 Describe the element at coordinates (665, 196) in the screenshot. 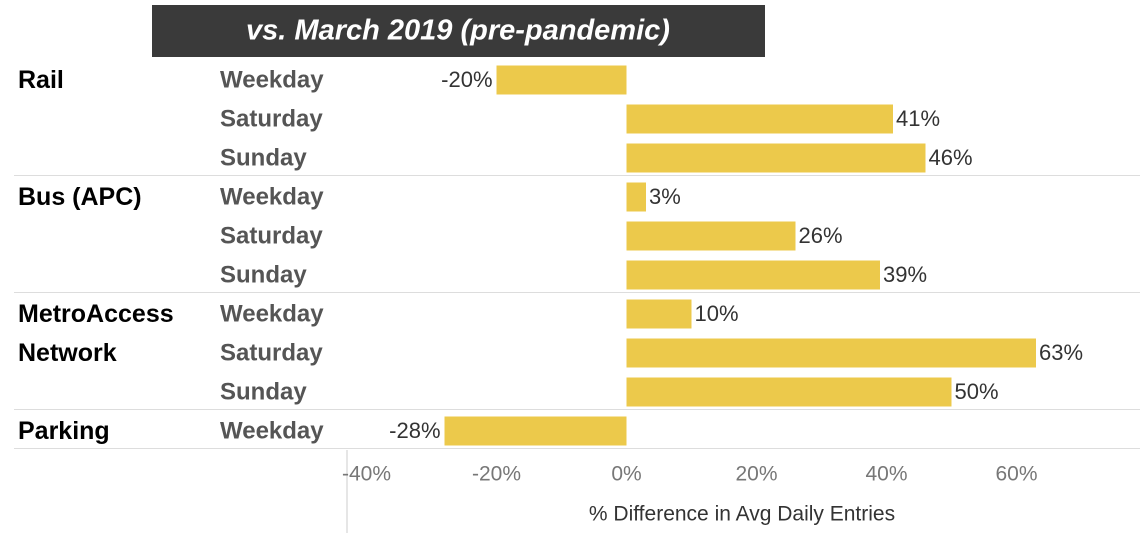

I see `value-label: 3%` at that location.